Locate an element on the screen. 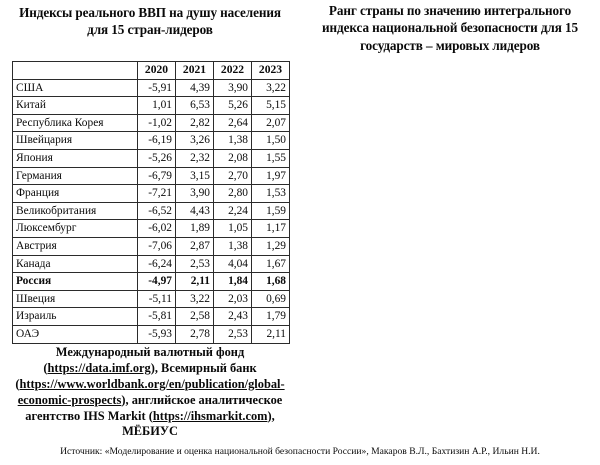  table-row: Швейцария -6,19 3,26 1,38 1,50 is located at coordinates (151, 140).